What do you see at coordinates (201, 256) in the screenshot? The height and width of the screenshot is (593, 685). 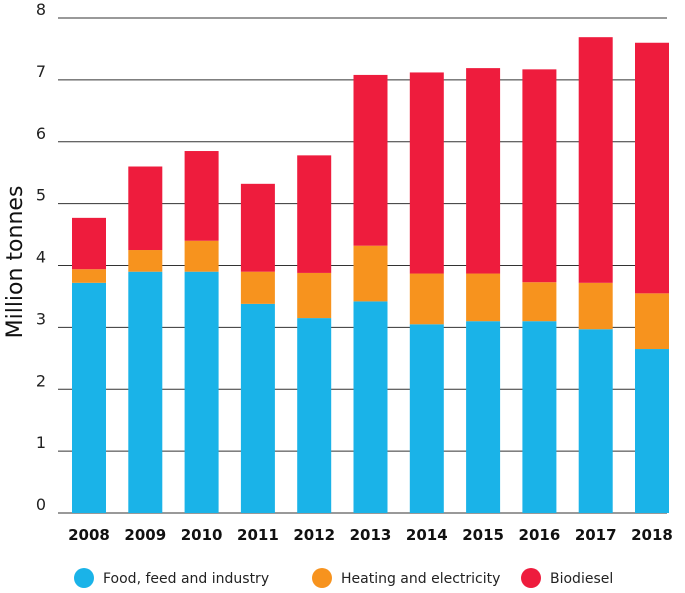 I see `bar-2010-heating-and-electricity` at bounding box center [201, 256].